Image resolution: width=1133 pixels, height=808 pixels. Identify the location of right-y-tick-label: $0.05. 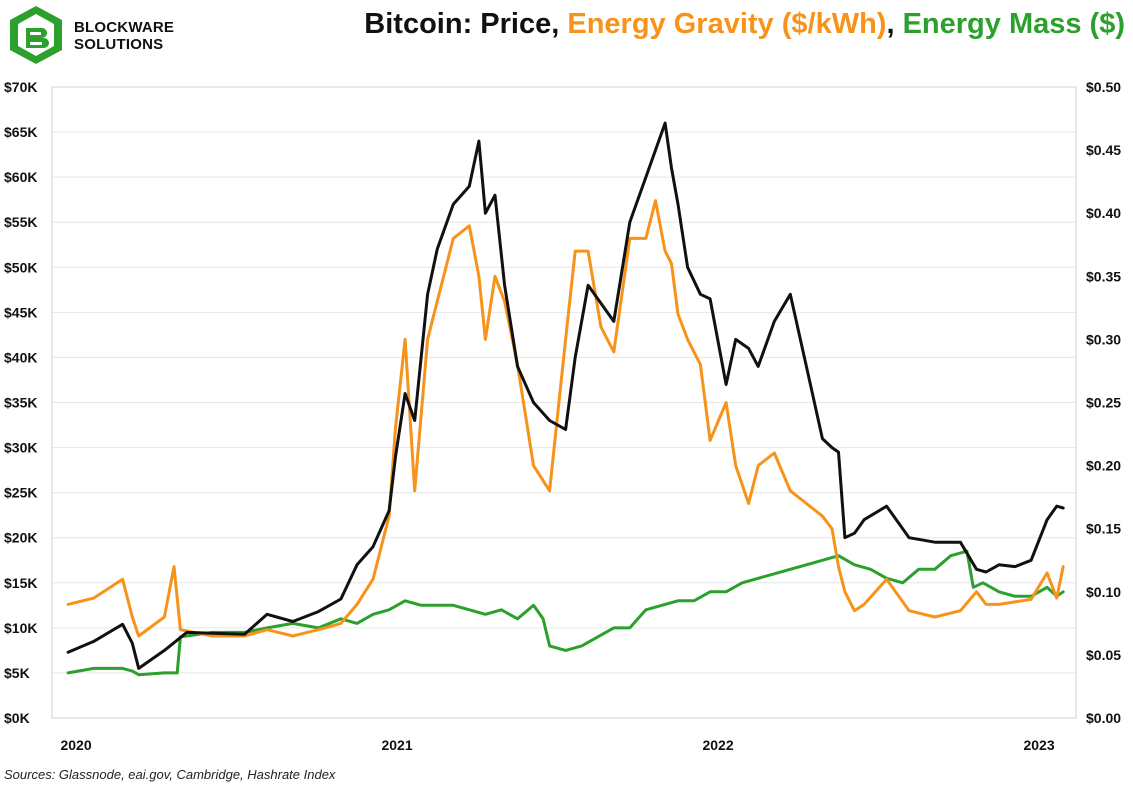
(1103, 655).